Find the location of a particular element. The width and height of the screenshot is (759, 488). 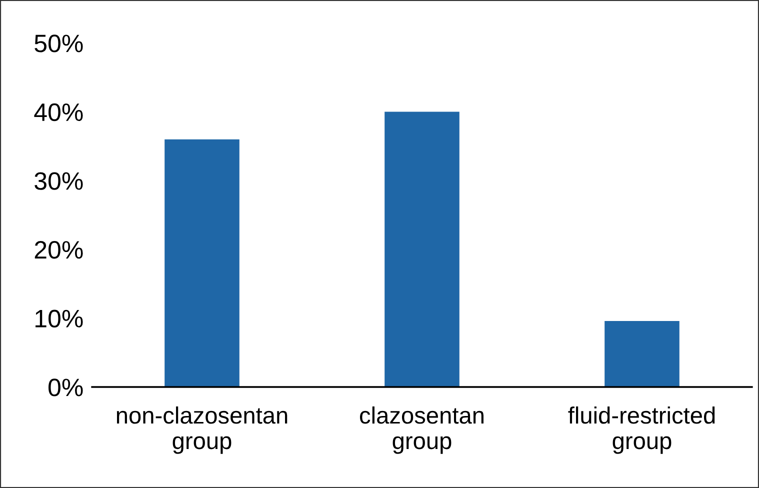

y-tick-label: 40% is located at coordinates (58, 112).